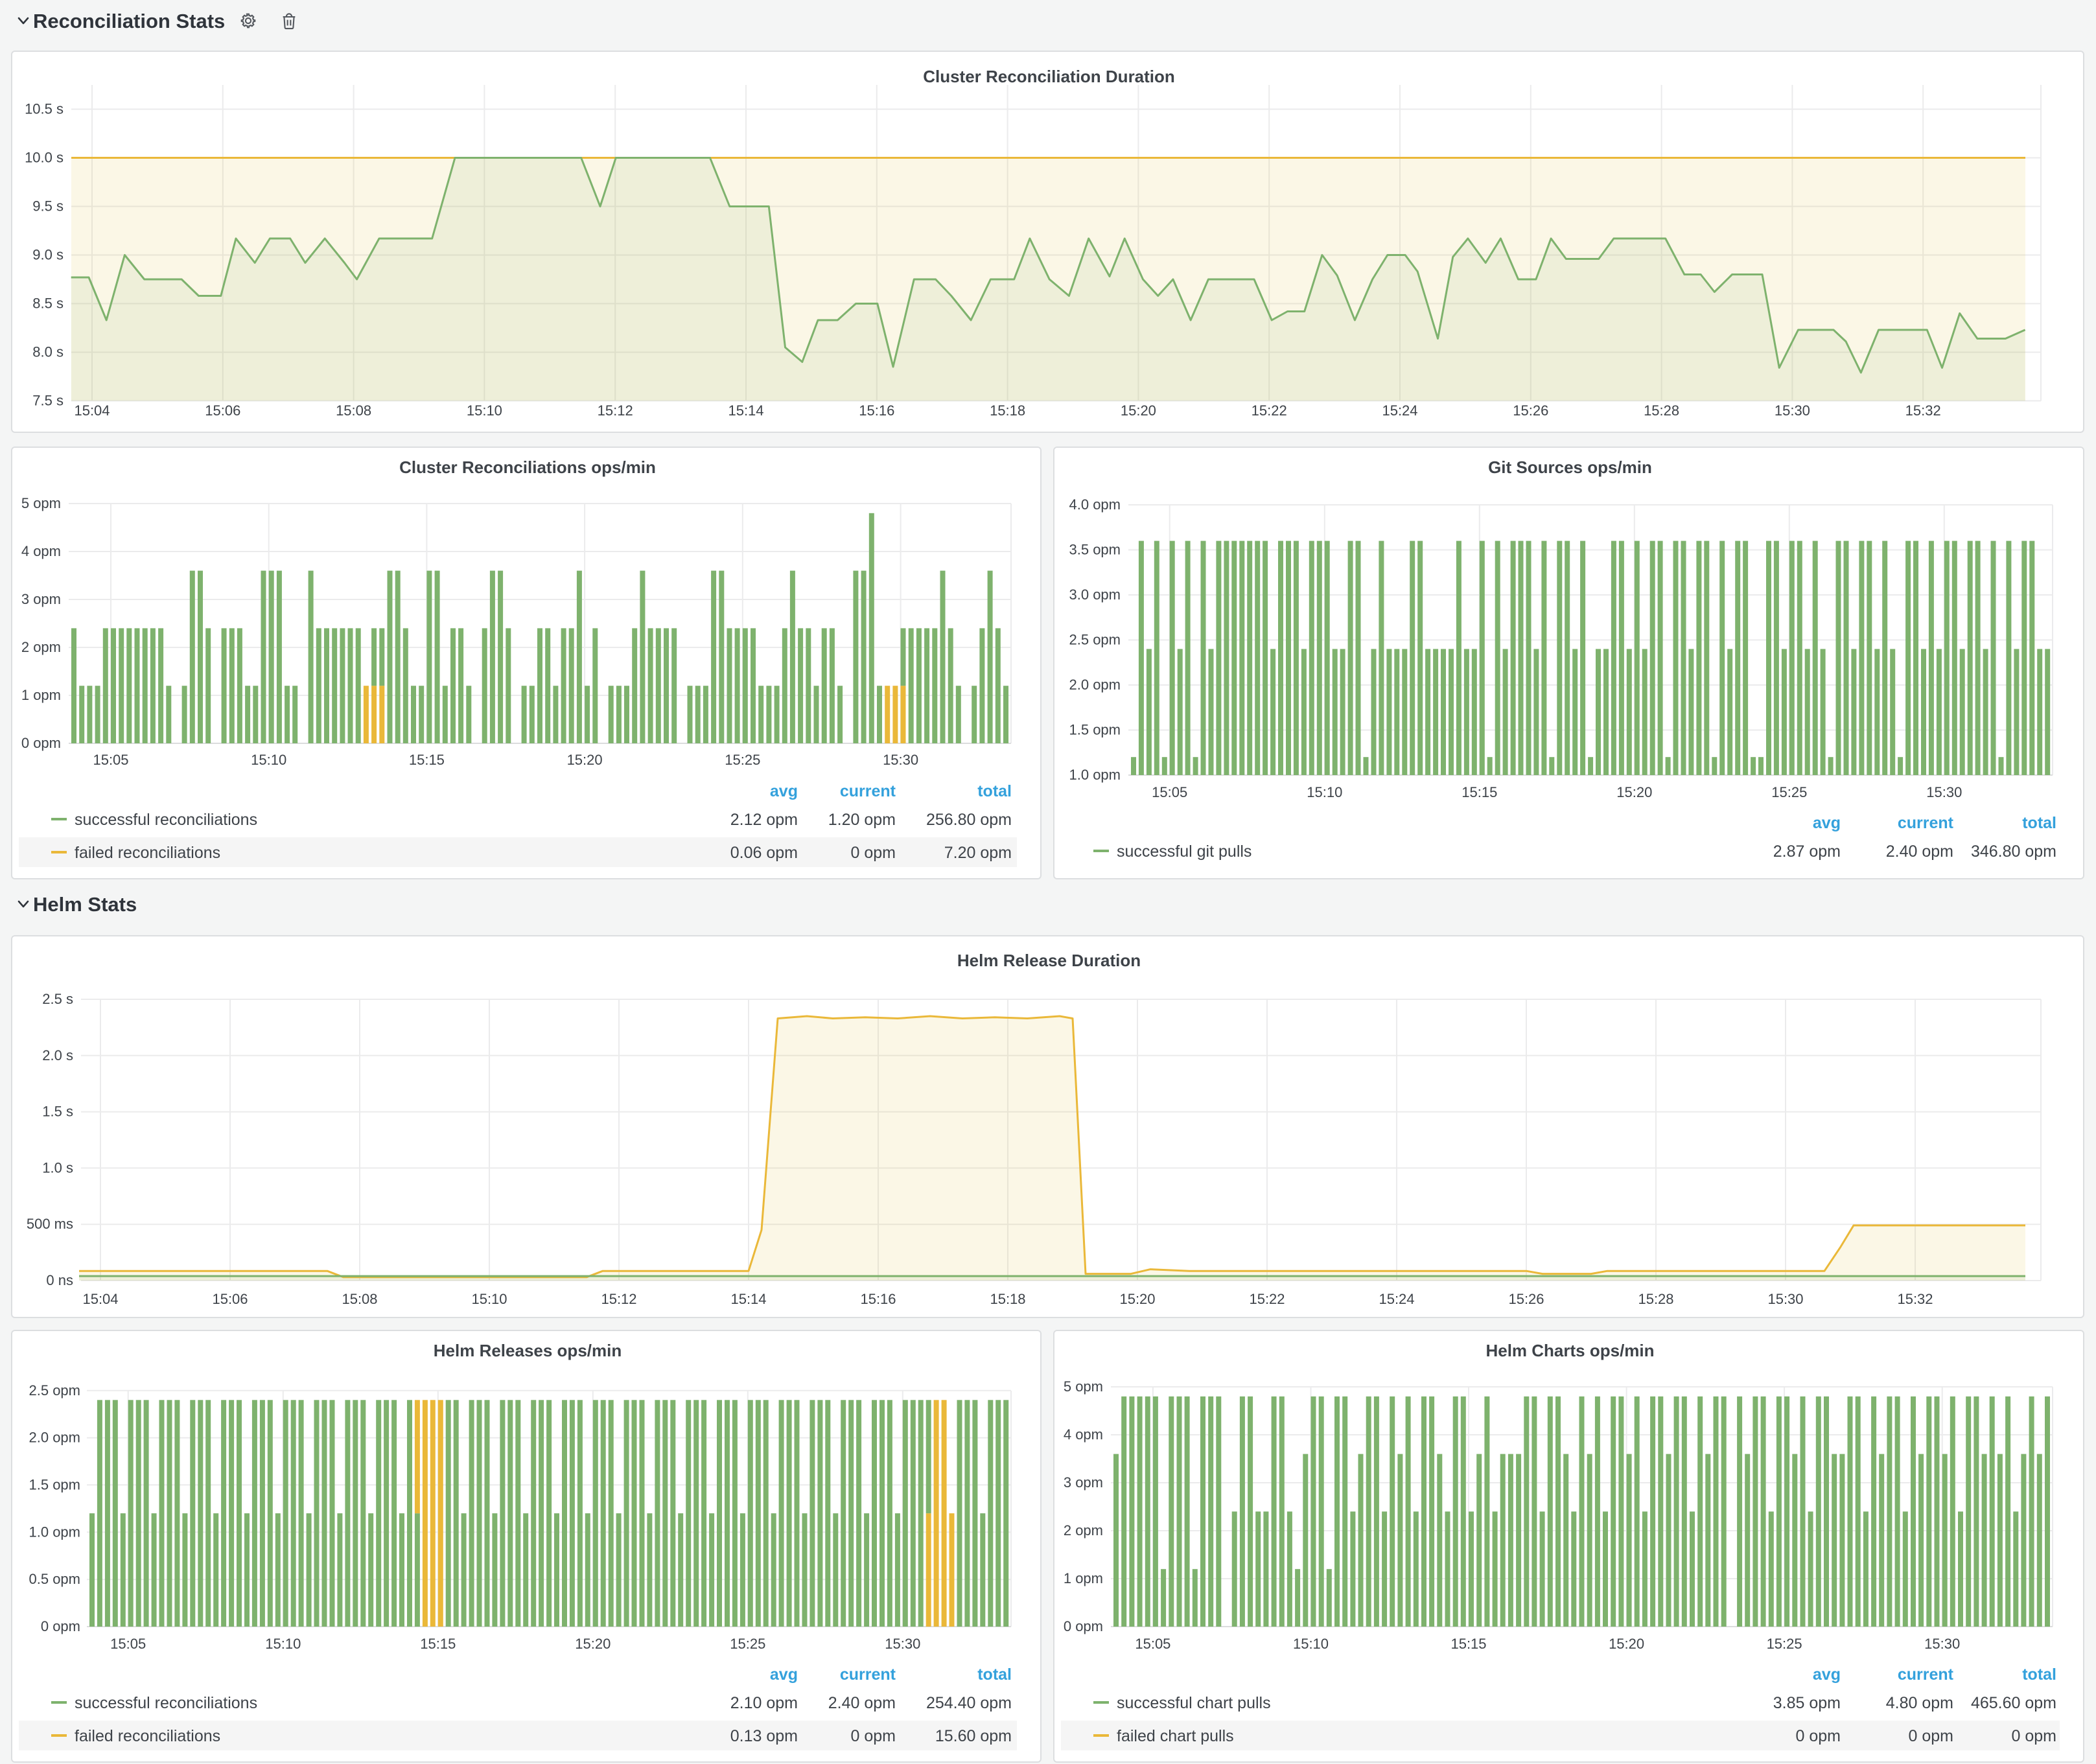 The height and width of the screenshot is (1764, 2096). Describe the element at coordinates (1095, 550) in the screenshot. I see `svg-text: 3.5 opm` at that location.